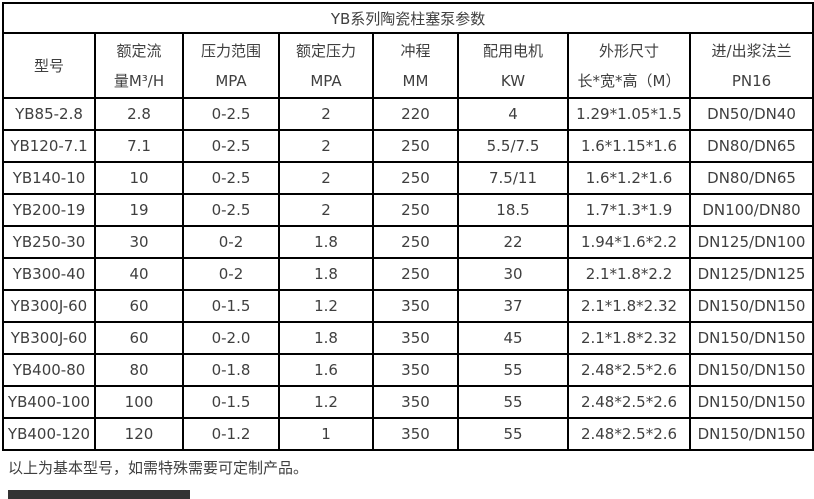 The width and height of the screenshot is (814, 499). Describe the element at coordinates (629, 114) in the screenshot. I see `table-cell: 1.29*1.05*1.5` at that location.